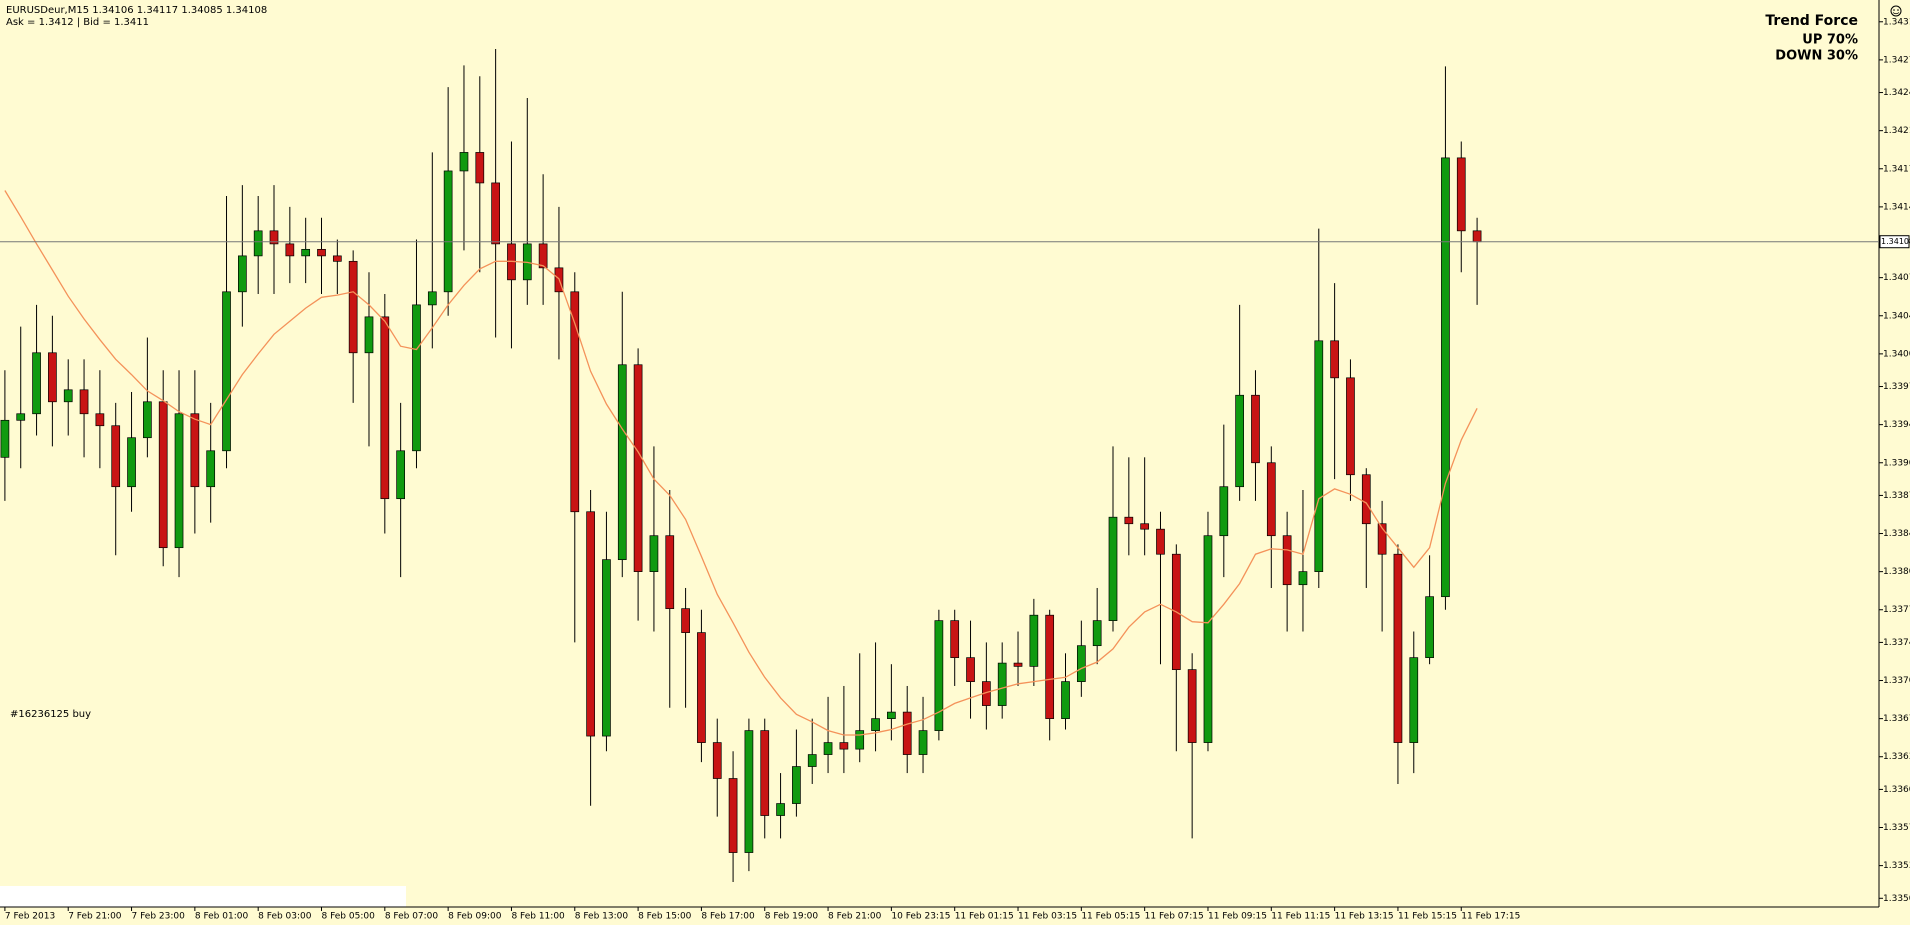 The height and width of the screenshot is (925, 1910). What do you see at coordinates (1896, 828) in the screenshot?
I see `y-tick-label: 1.33570` at bounding box center [1896, 828].